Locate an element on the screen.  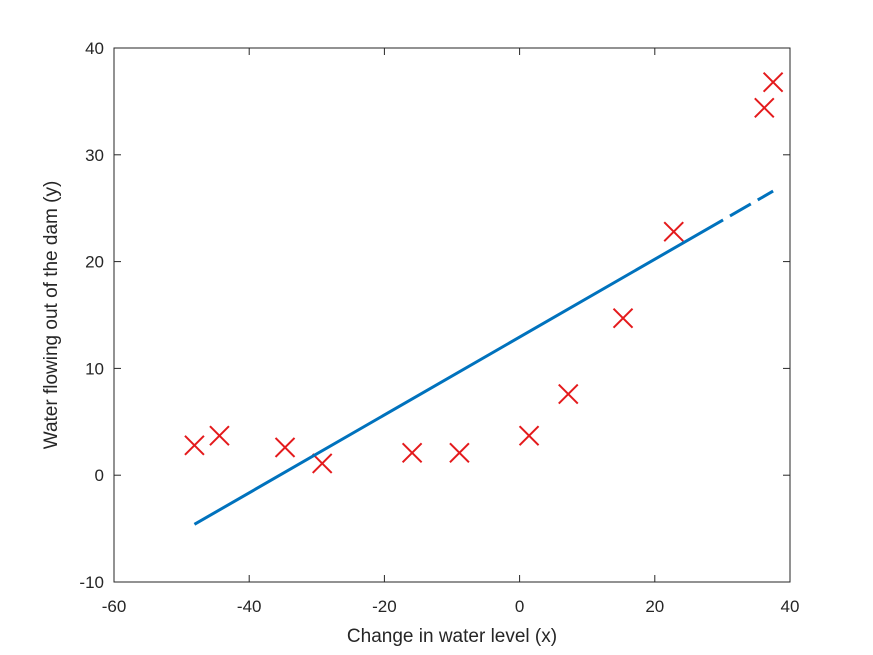
x-tick-label: 40 is located at coordinates (790, 606).